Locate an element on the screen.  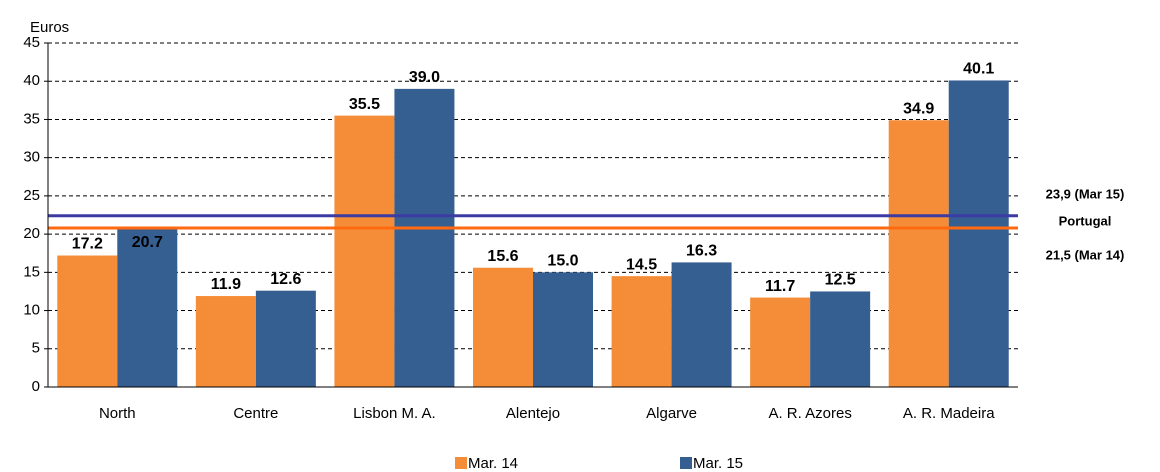
y-tick-label: 40 is located at coordinates (31, 80).